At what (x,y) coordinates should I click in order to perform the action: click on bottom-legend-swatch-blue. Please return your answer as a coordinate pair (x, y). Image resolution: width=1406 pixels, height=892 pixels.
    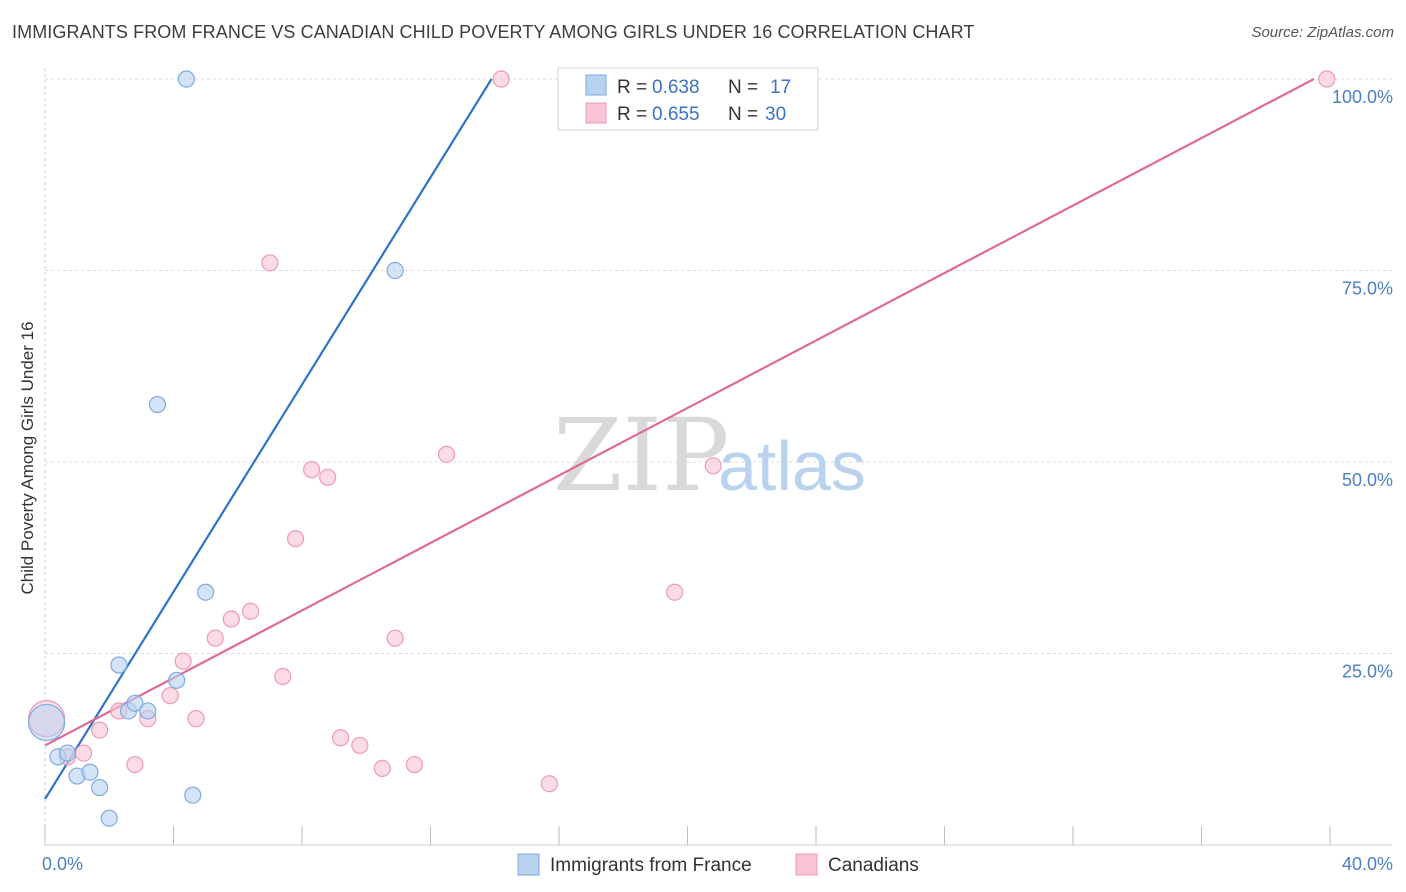
    Looking at the image, I should click on (528, 864).